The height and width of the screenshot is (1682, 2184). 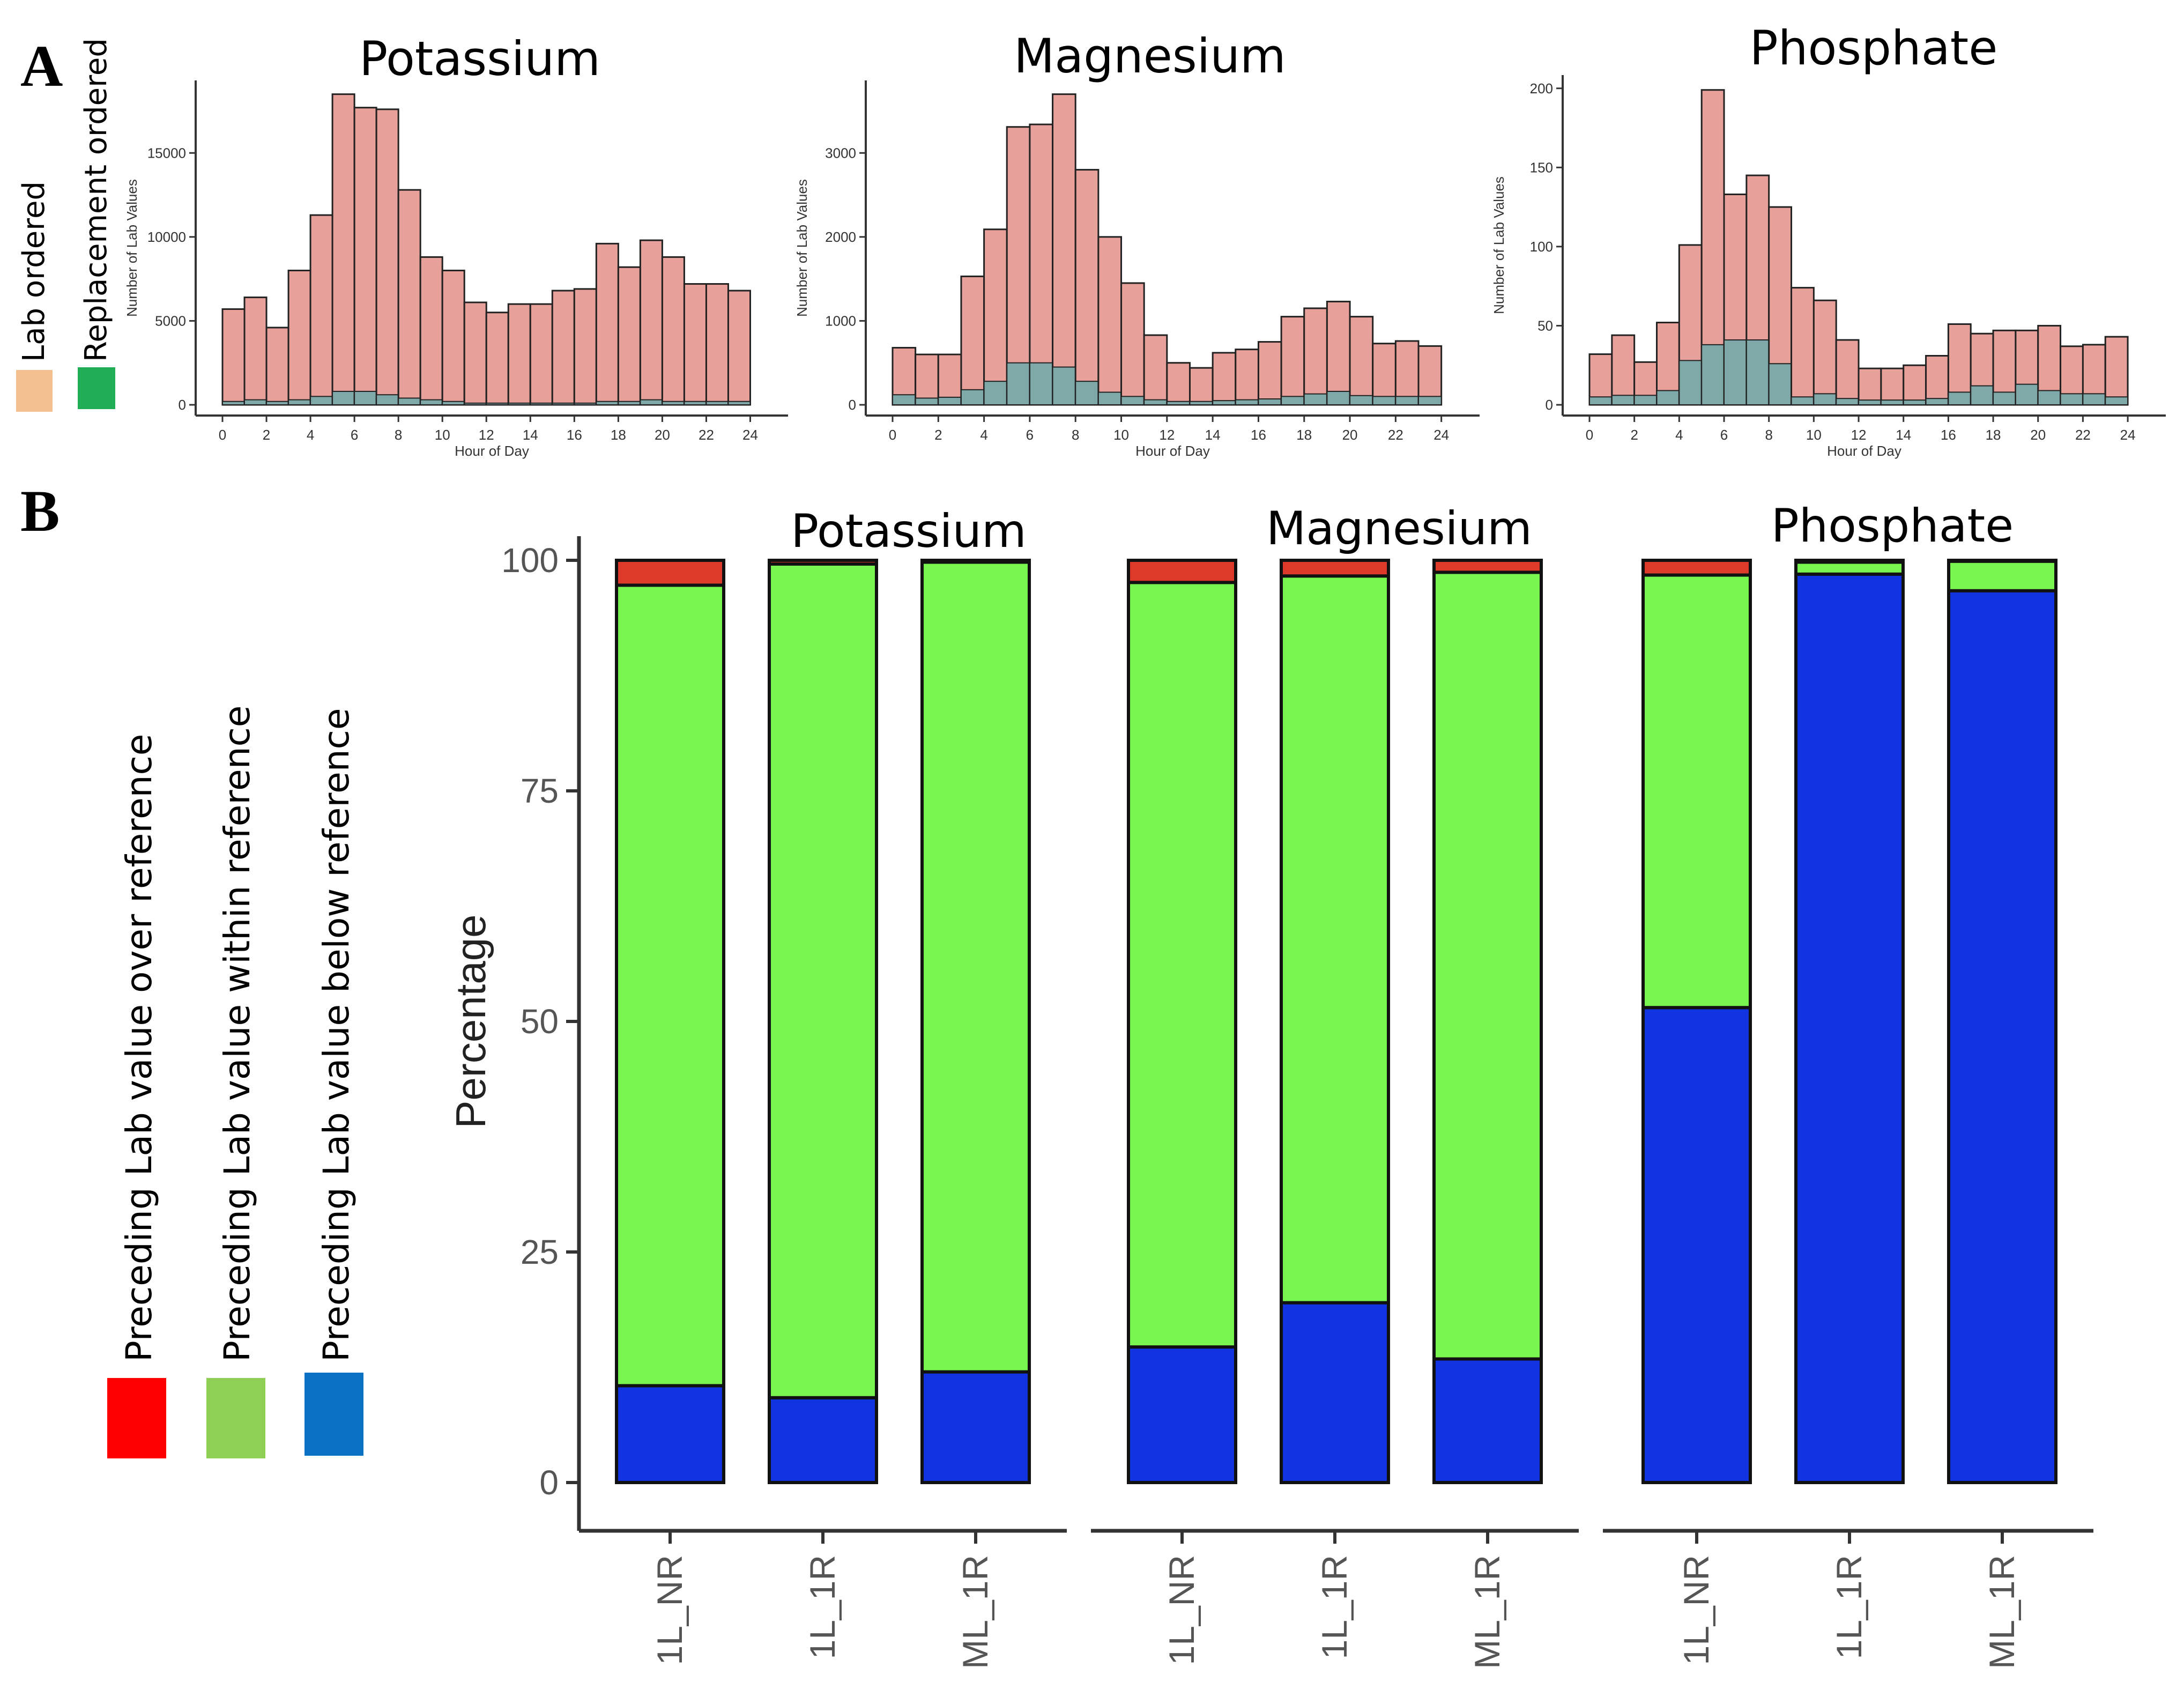 What do you see at coordinates (2128, 435) in the screenshot?
I see `x-tick-label: 24` at bounding box center [2128, 435].